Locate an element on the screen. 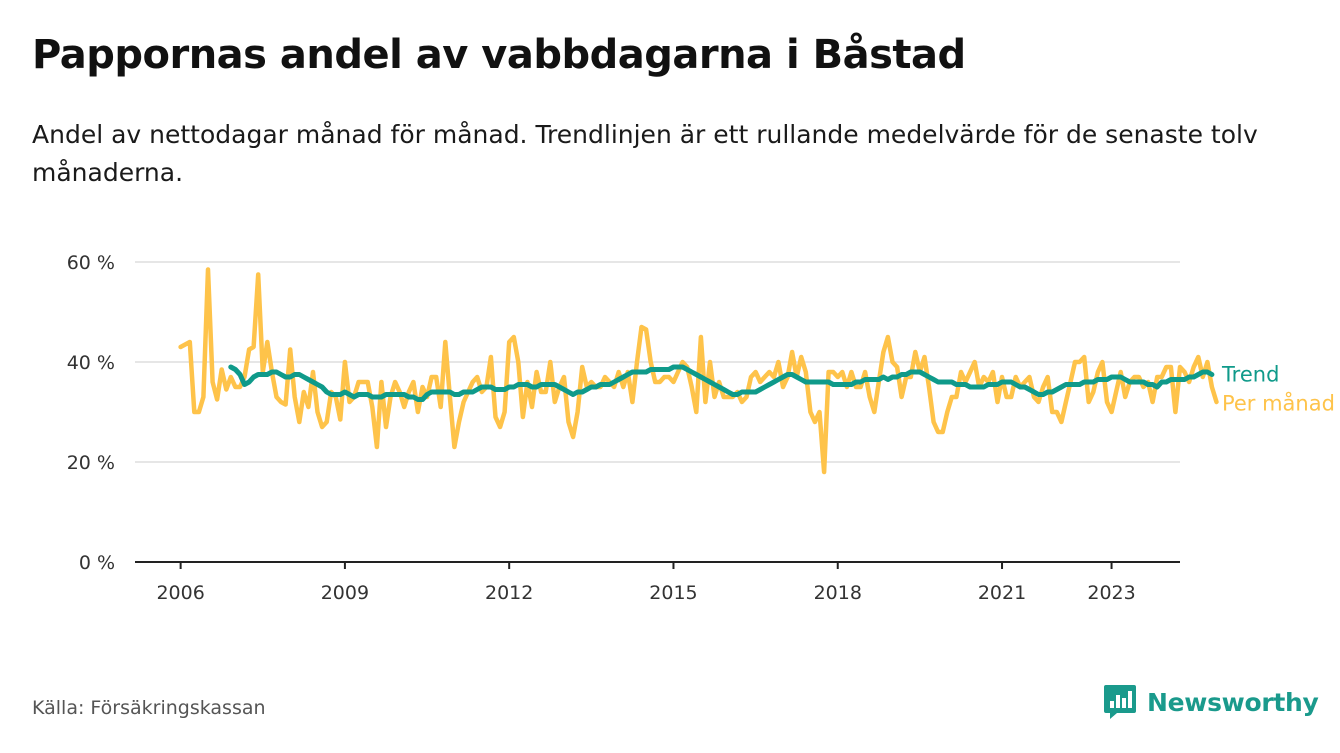  x-tick-label: 2012 is located at coordinates (509, 593).